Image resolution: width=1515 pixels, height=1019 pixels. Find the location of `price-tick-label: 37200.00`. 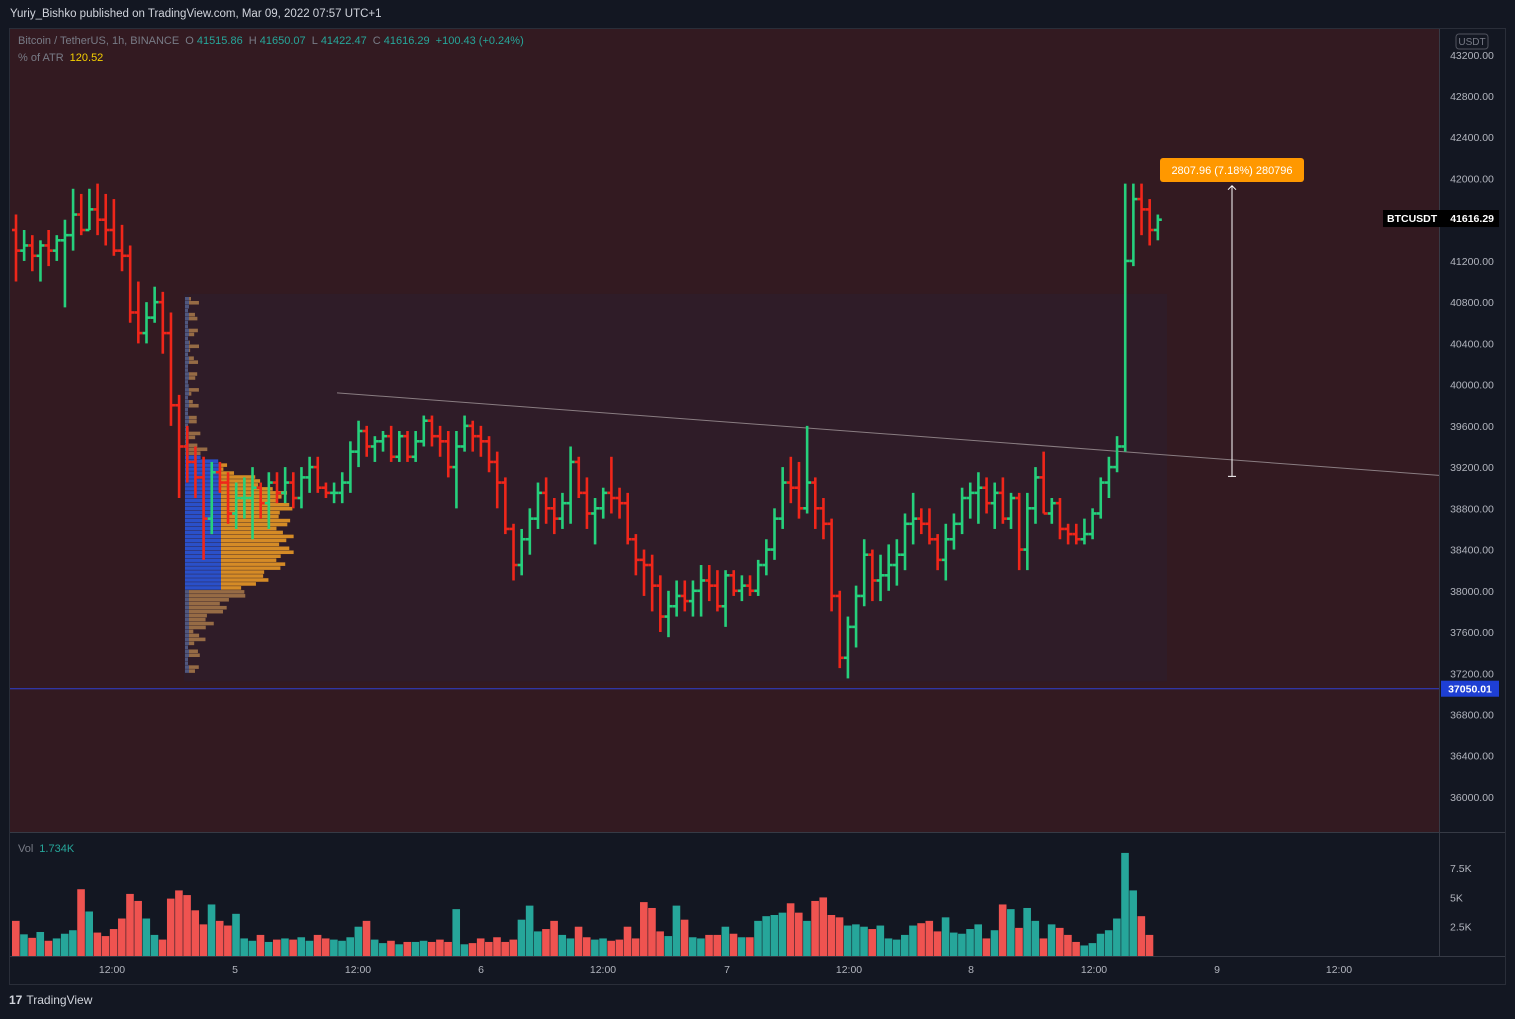

price-tick-label: 37200.00 is located at coordinates (1472, 674).